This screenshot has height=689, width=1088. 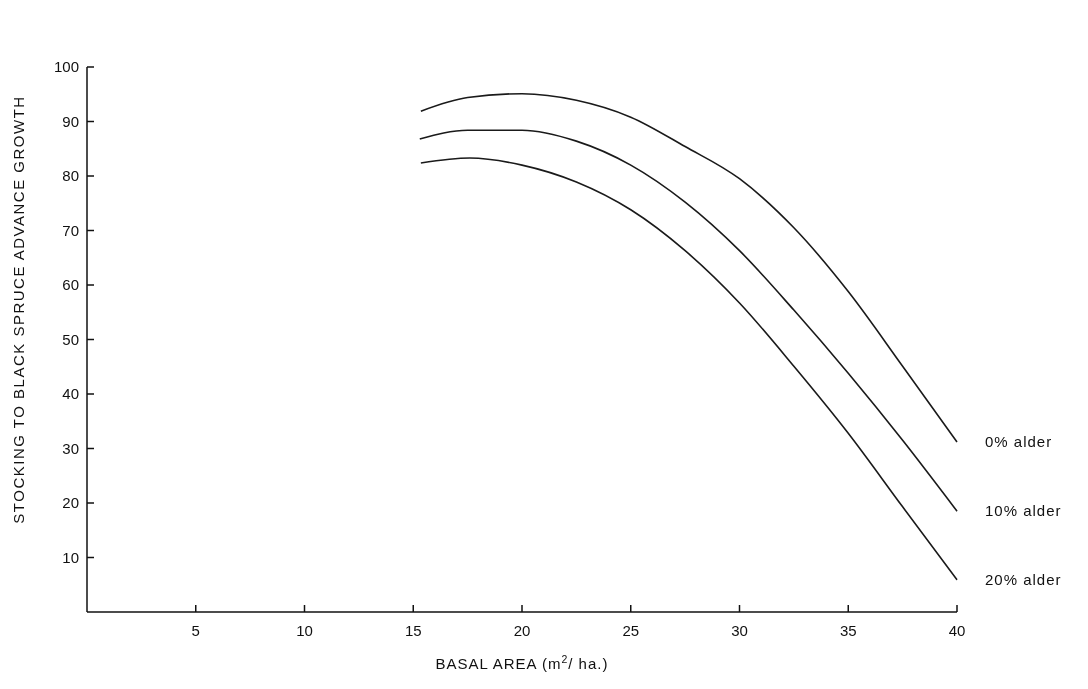 I want to click on x-tick-label: 5, so click(x=195, y=630).